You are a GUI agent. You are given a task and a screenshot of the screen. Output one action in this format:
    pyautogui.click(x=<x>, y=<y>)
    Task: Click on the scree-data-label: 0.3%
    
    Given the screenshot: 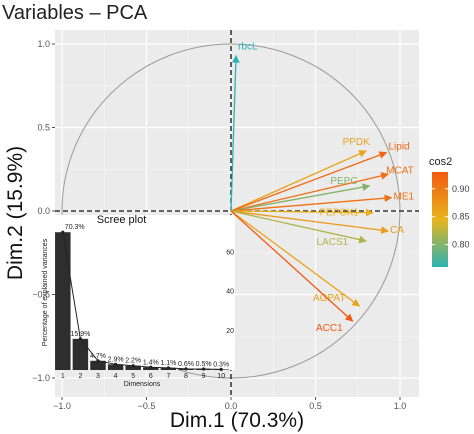 What is the action you would take?
    pyautogui.click(x=221, y=364)
    